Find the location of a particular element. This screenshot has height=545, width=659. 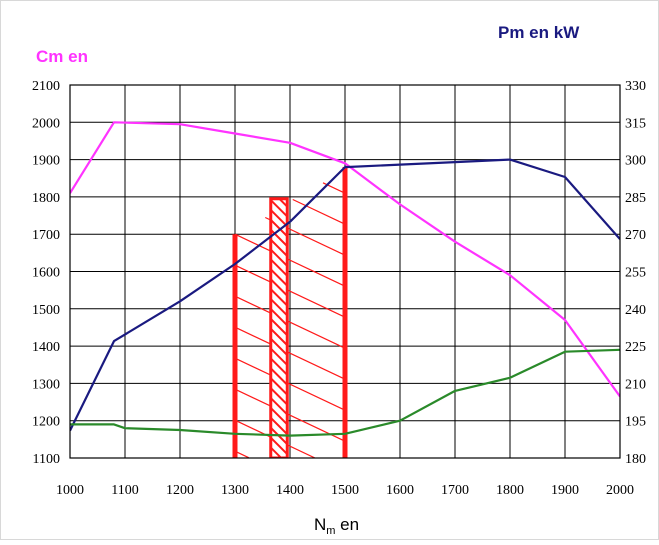

y-right-tick-label: 195 is located at coordinates (635, 422).